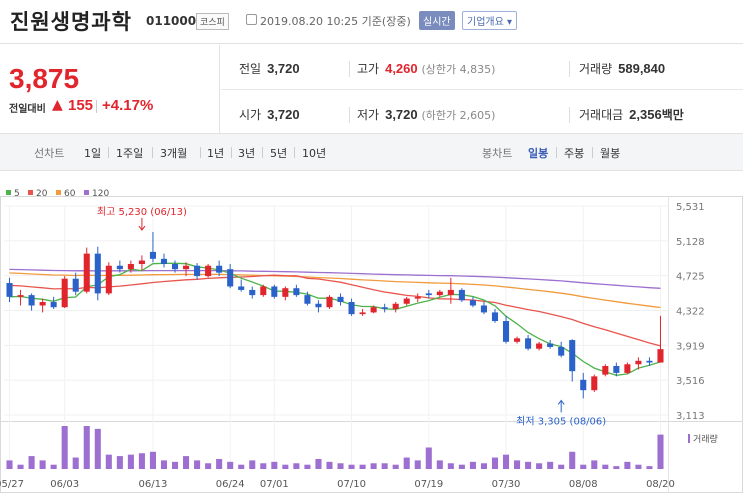 The image size is (743, 493). I want to click on period-10y: 10년, so click(314, 153).